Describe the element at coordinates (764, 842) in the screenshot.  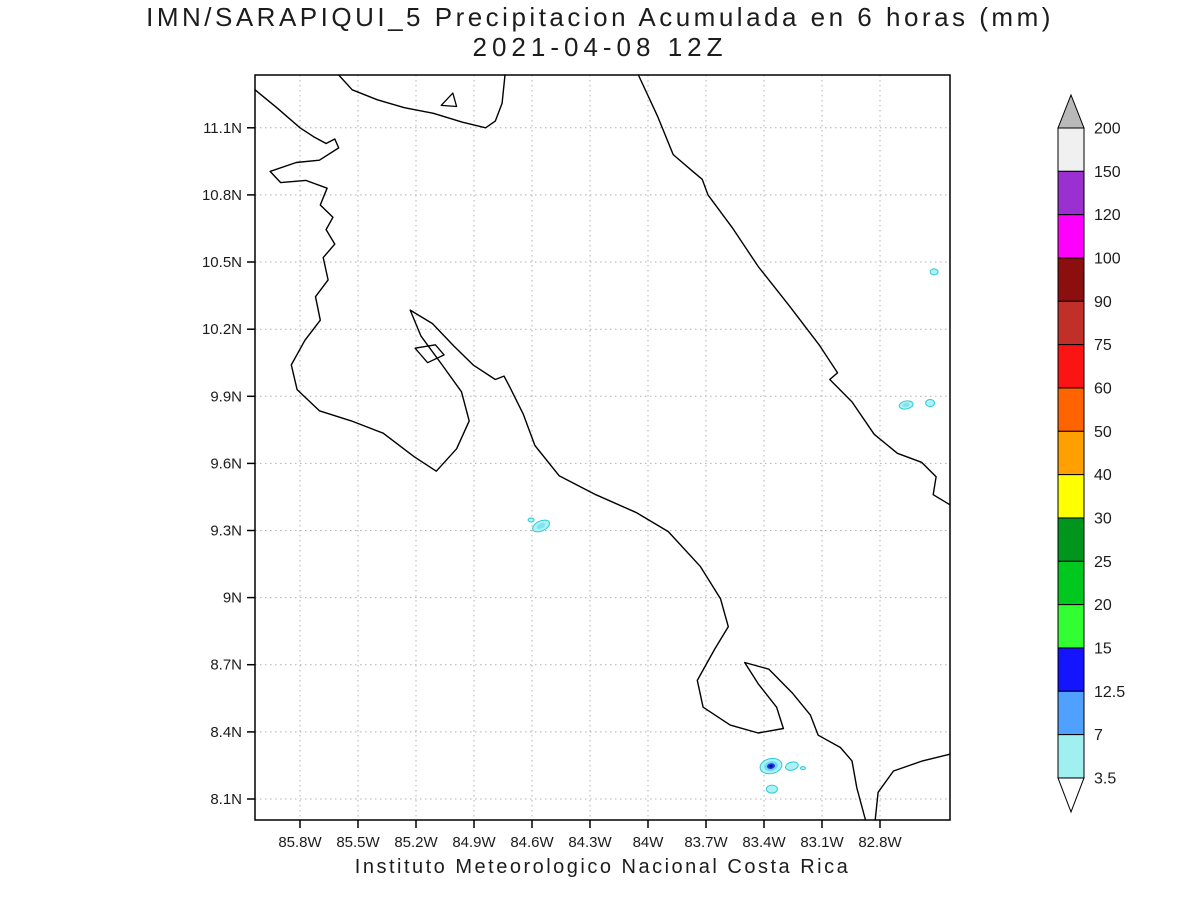
I see `lon-tick-label: 83.4W` at that location.